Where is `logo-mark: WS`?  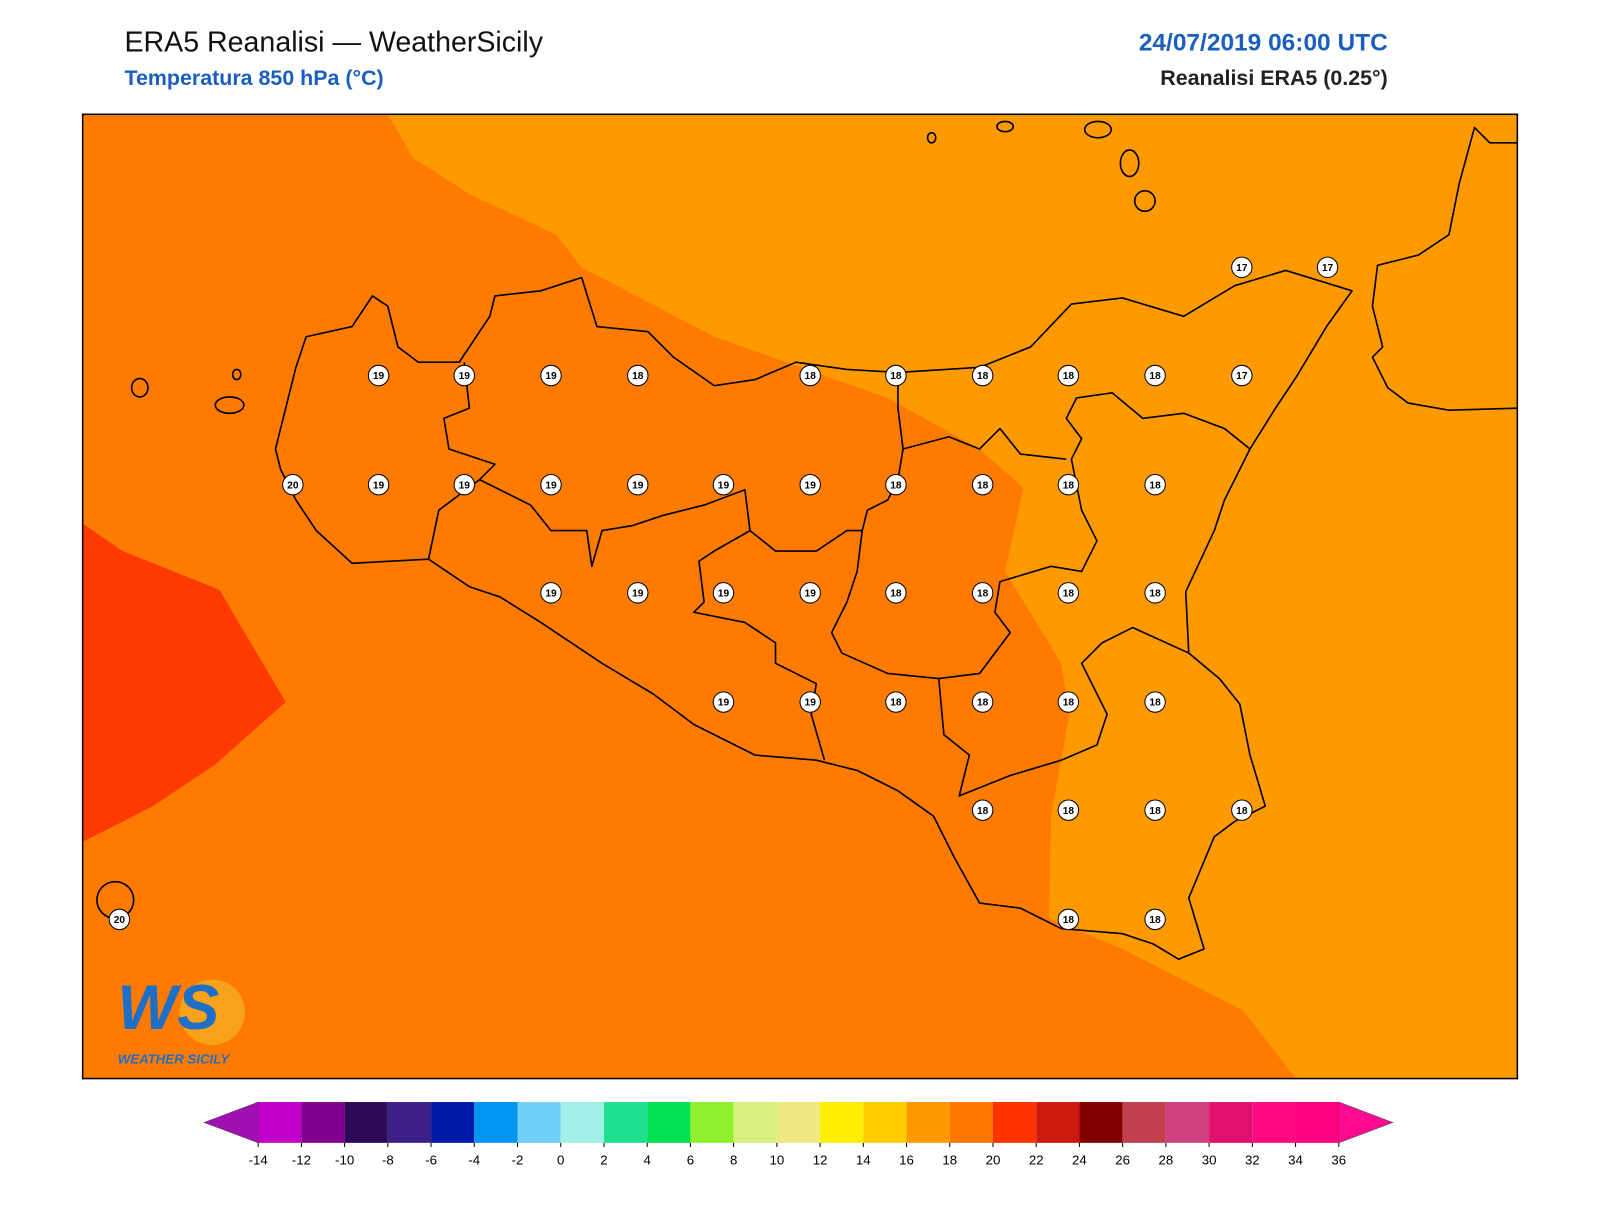
logo-mark: WS is located at coordinates (168, 1008).